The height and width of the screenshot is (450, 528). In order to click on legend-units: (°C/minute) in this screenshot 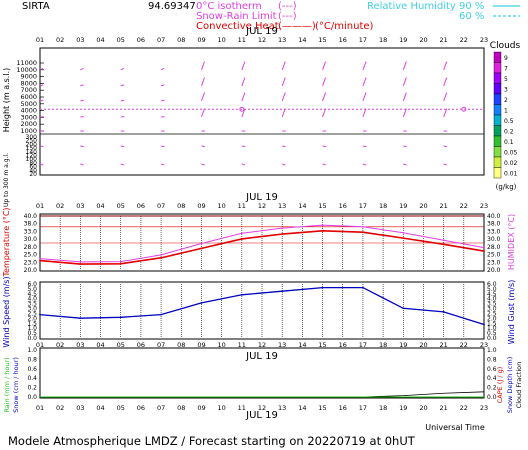, I will do `click(344, 26)`.